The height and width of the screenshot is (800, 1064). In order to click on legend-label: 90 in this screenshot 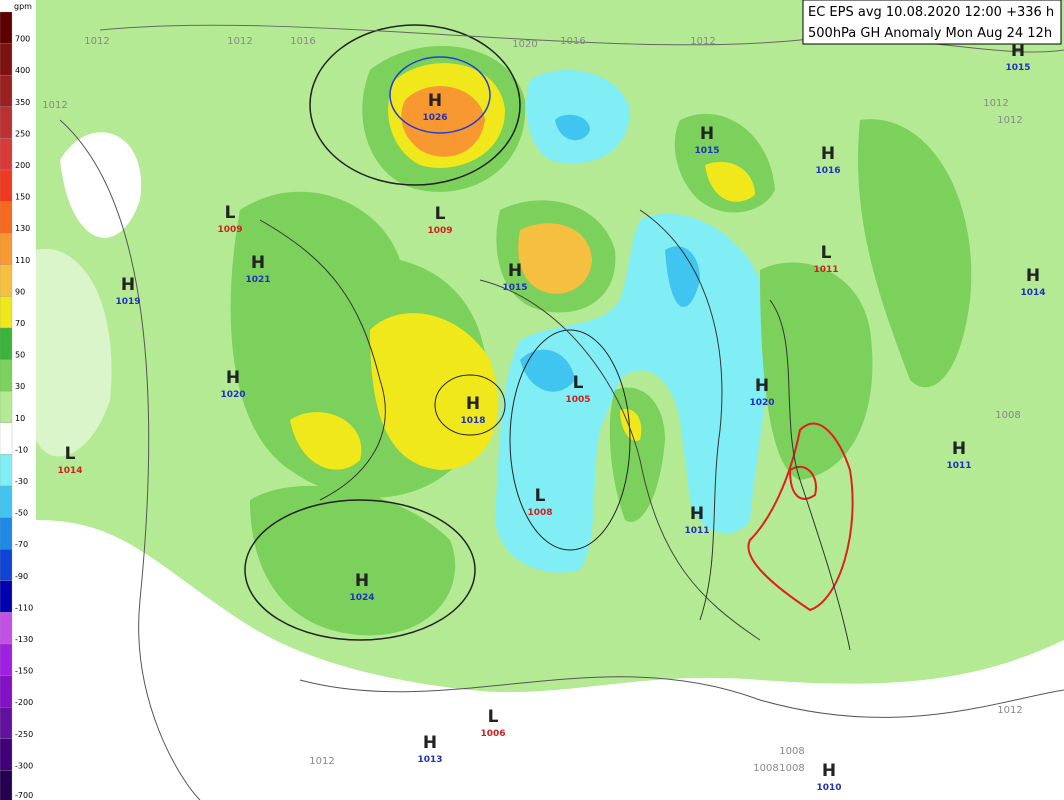, I will do `click(20, 291)`.